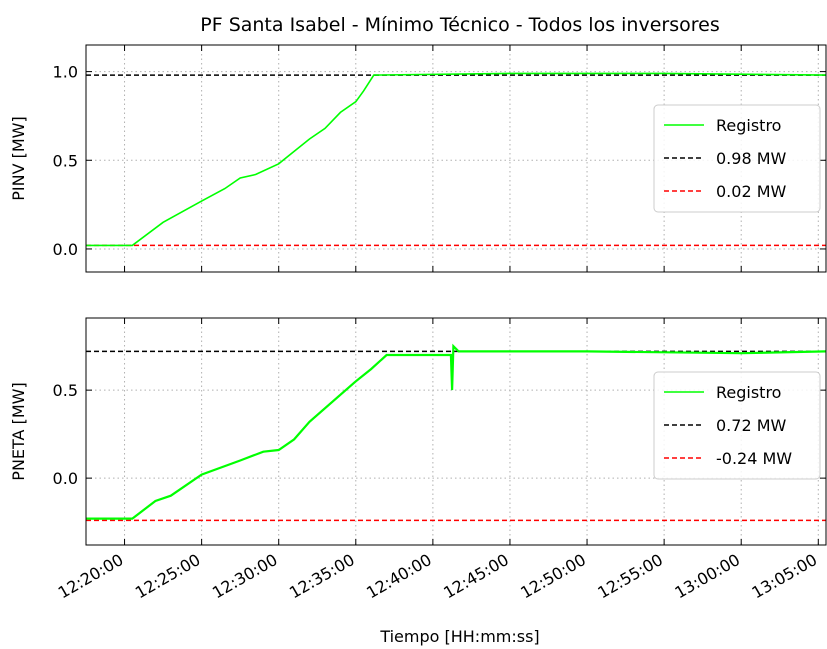  What do you see at coordinates (322, 576) in the screenshot?
I see `x-tick-label: 12:35:00` at bounding box center [322, 576].